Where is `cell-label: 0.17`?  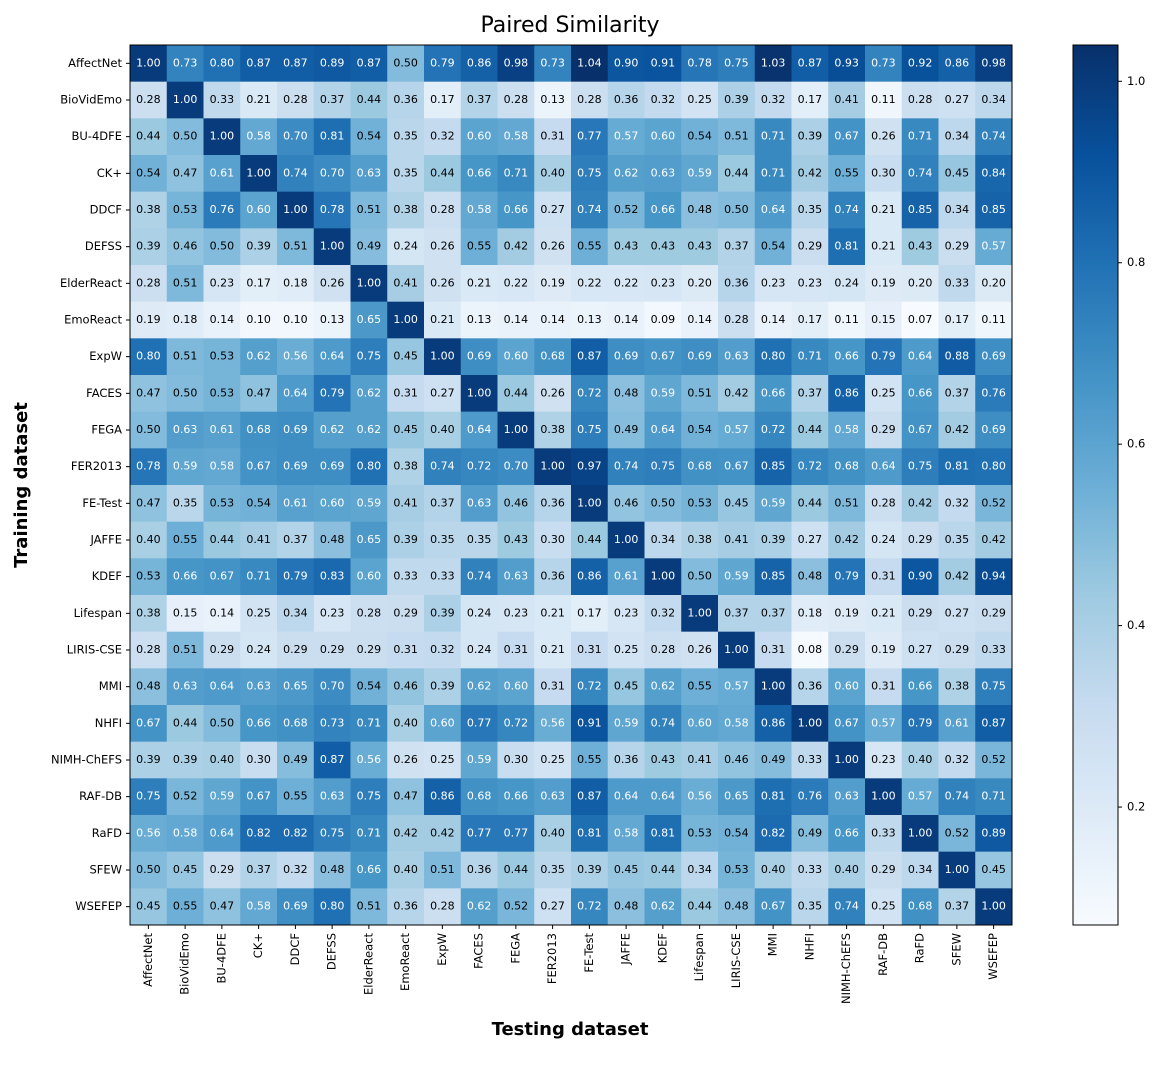
cell-label: 0.17 is located at coordinates (957, 319).